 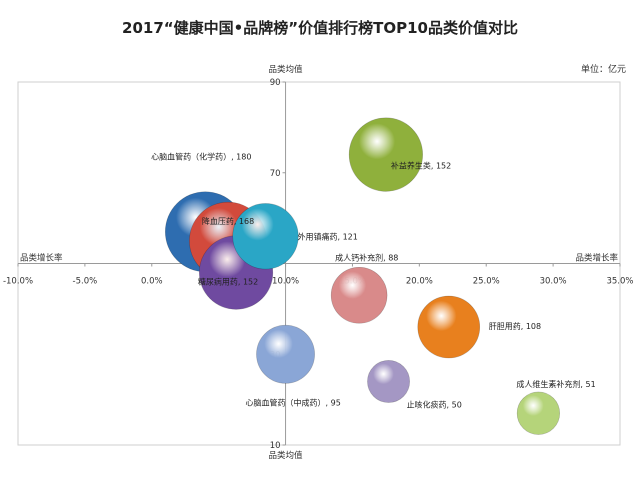 I want to click on bubble-label-5: 成人钙补充剂, 88, so click(x=366, y=257).